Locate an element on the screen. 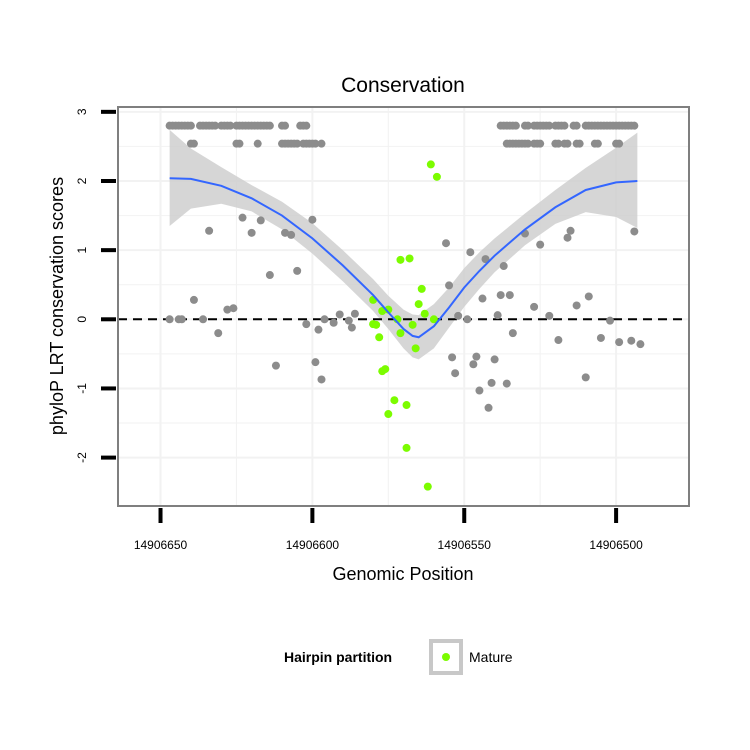  y-tick-label: 3 is located at coordinates (82, 111).